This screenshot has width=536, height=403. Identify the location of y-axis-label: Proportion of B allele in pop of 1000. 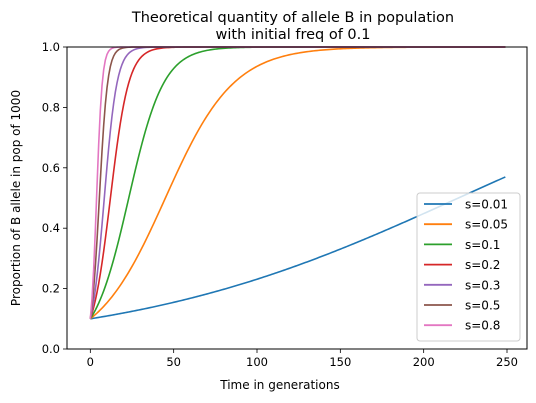
(16, 198).